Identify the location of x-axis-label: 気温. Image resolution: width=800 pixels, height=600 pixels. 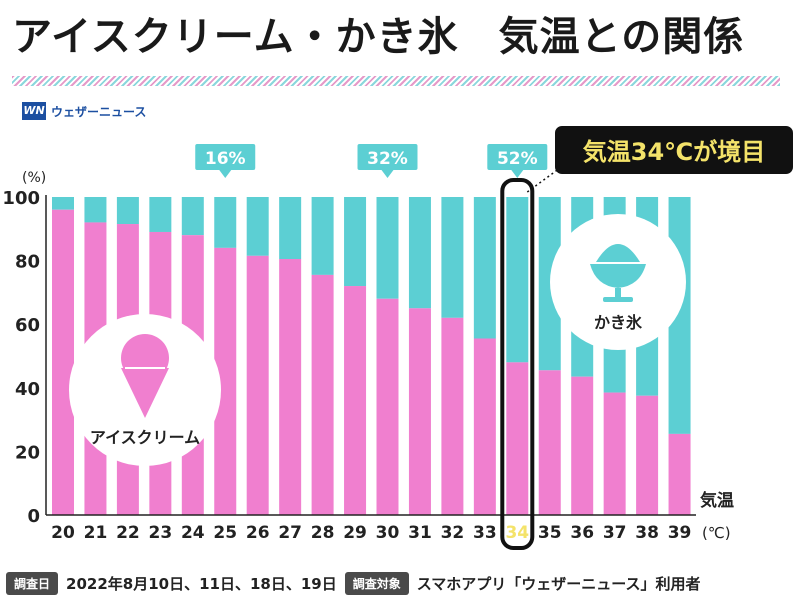
(716, 500).